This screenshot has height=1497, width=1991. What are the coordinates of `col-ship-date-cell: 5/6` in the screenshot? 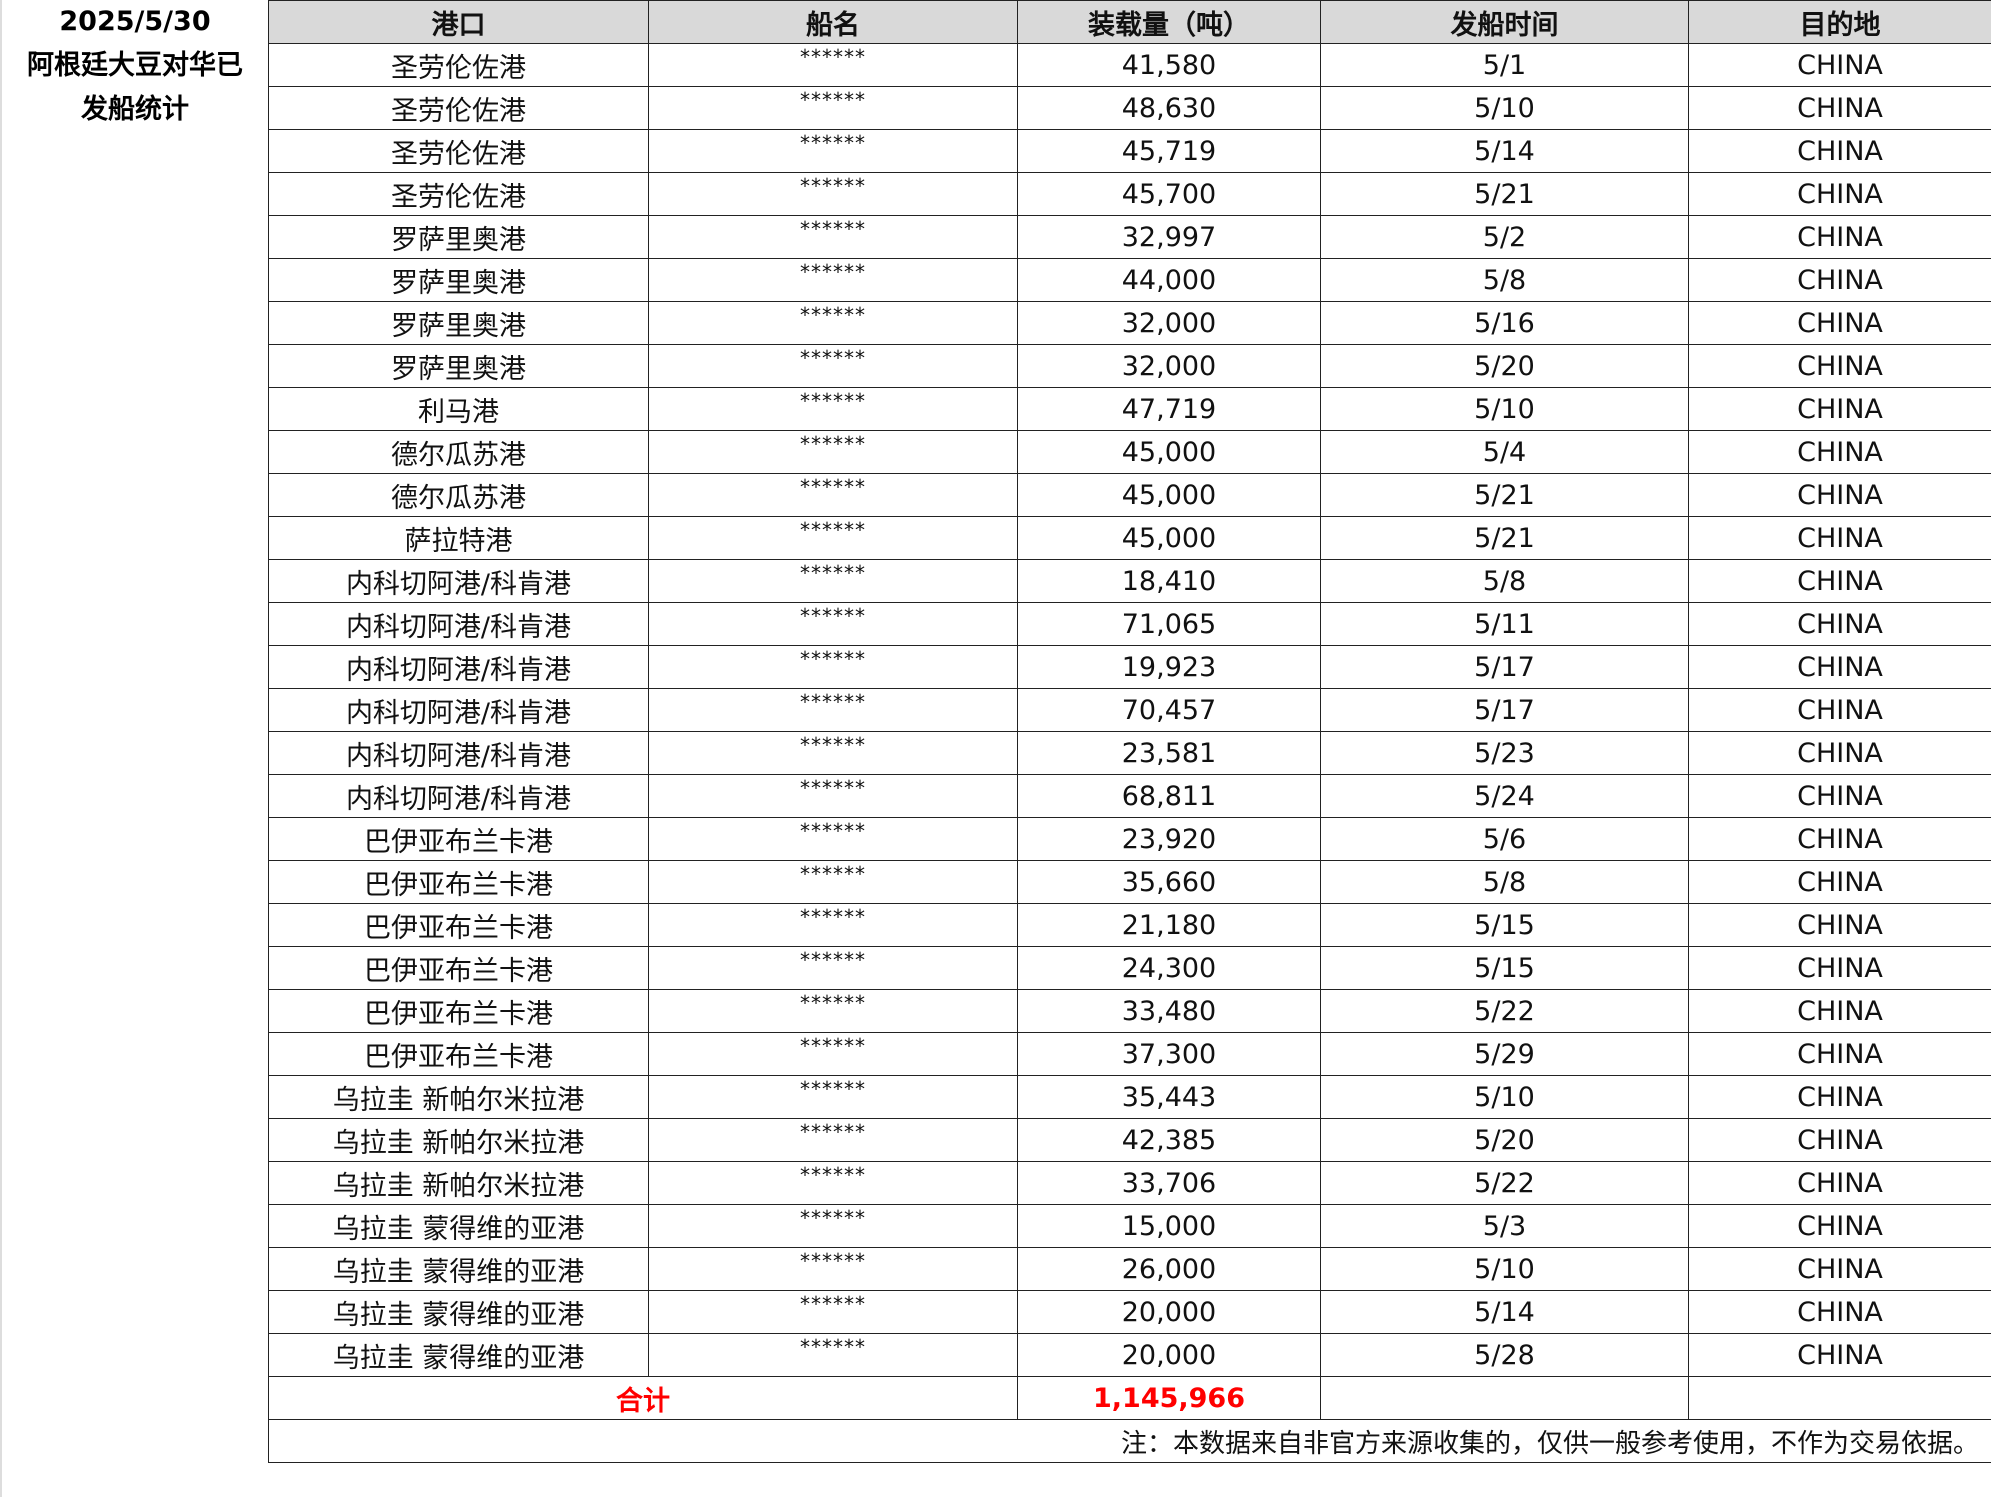 It's located at (1504, 839).